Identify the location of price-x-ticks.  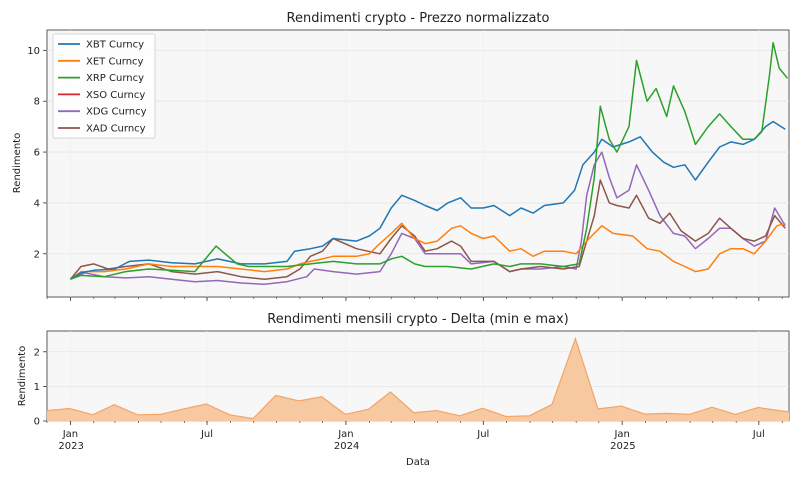
(414, 299).